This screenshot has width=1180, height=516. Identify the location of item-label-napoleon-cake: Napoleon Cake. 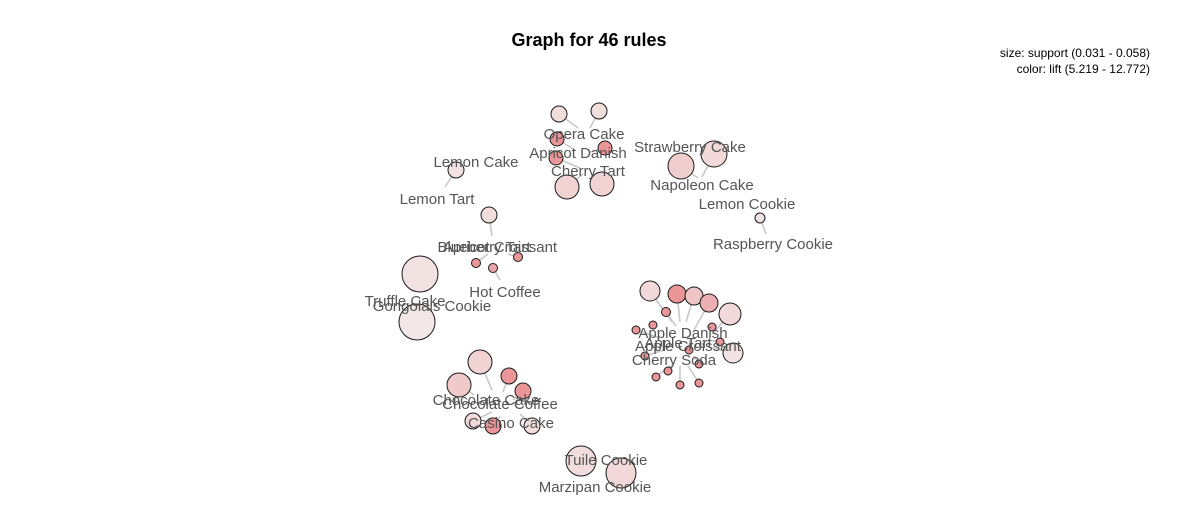
(701, 185).